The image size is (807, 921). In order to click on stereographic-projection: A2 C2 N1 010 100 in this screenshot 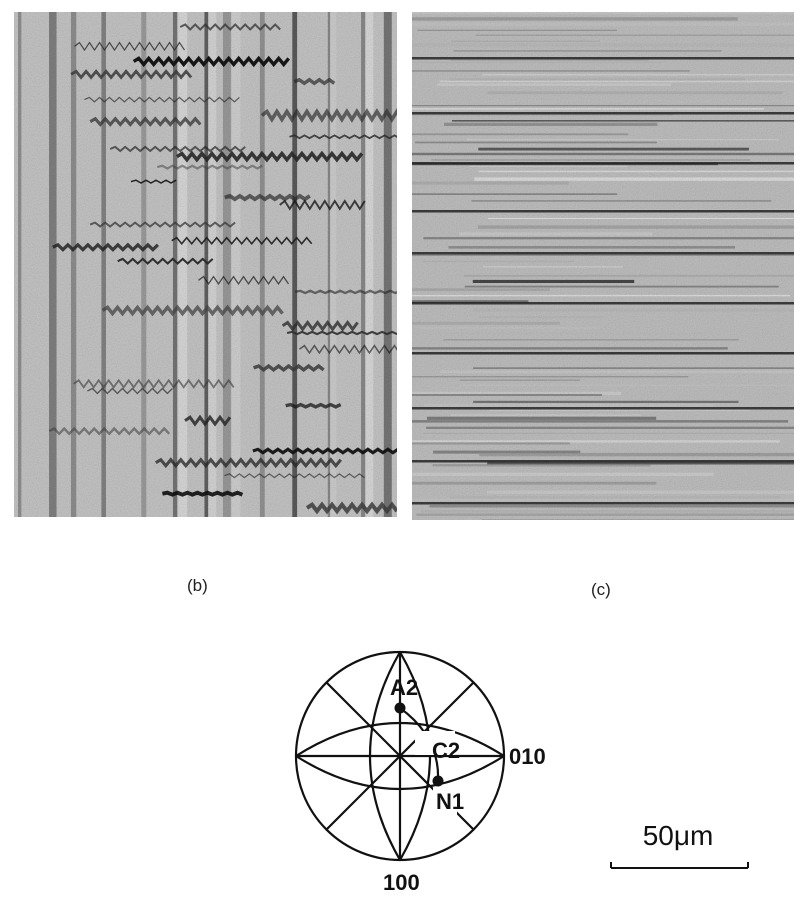, I will do `click(420, 772)`.